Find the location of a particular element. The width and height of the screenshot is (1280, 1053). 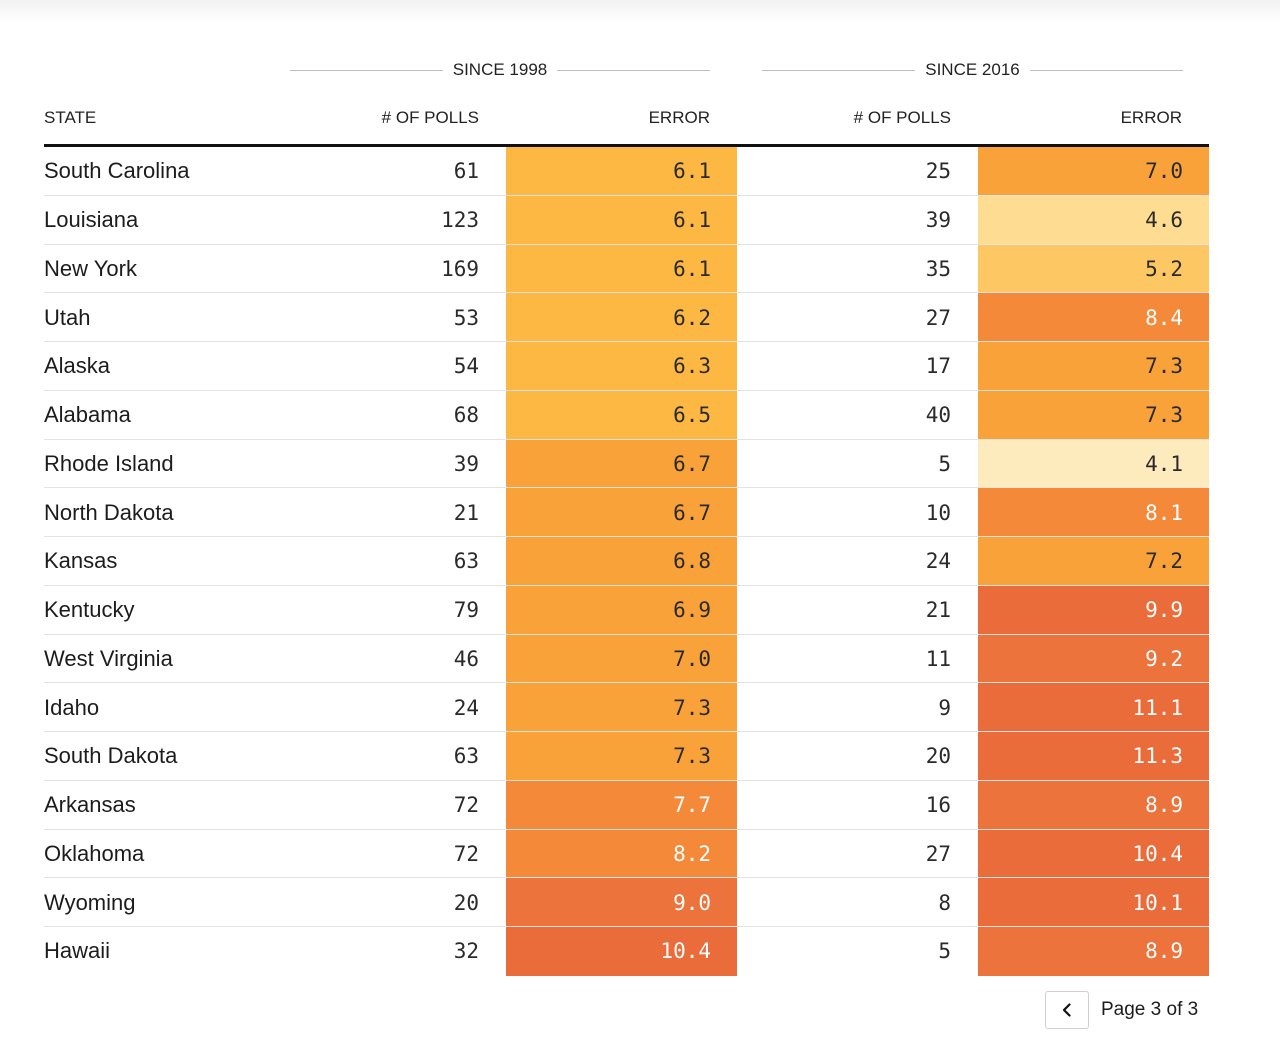

error-cell-2016: 7.3 is located at coordinates (1093, 415).